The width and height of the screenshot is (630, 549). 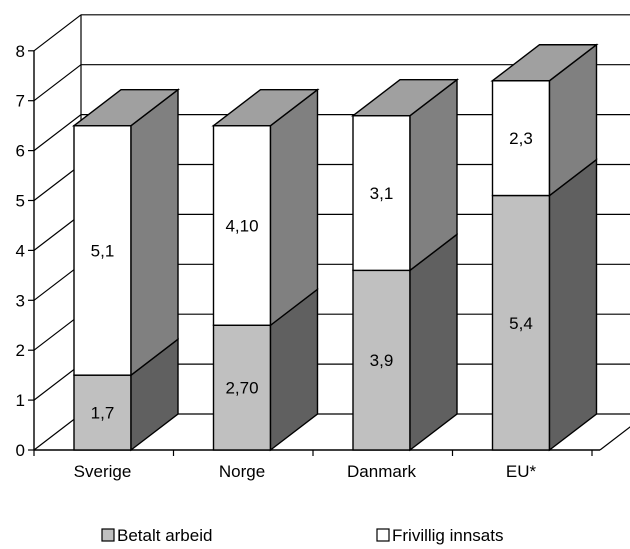 I want to click on bar-eu-top, so click(x=544, y=63).